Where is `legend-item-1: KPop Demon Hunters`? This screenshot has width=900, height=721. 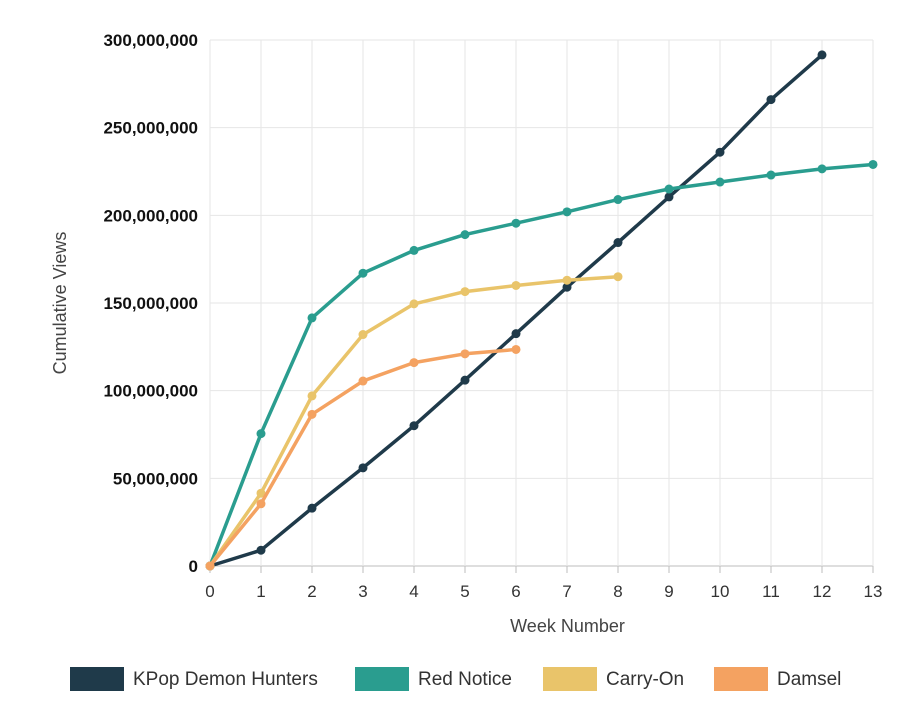 legend-item-1: KPop Demon Hunters is located at coordinates (194, 679).